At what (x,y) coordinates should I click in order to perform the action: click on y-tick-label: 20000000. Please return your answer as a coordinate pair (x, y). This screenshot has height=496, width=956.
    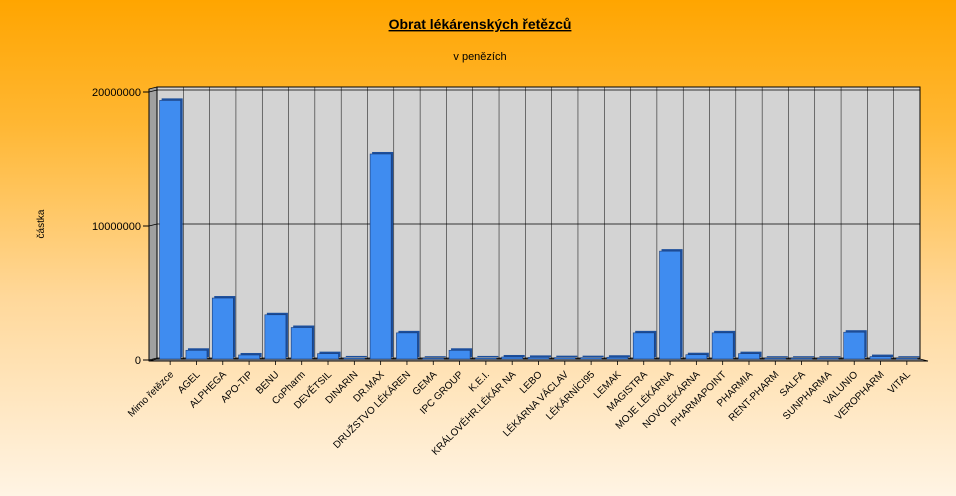
    Looking at the image, I should click on (116, 93).